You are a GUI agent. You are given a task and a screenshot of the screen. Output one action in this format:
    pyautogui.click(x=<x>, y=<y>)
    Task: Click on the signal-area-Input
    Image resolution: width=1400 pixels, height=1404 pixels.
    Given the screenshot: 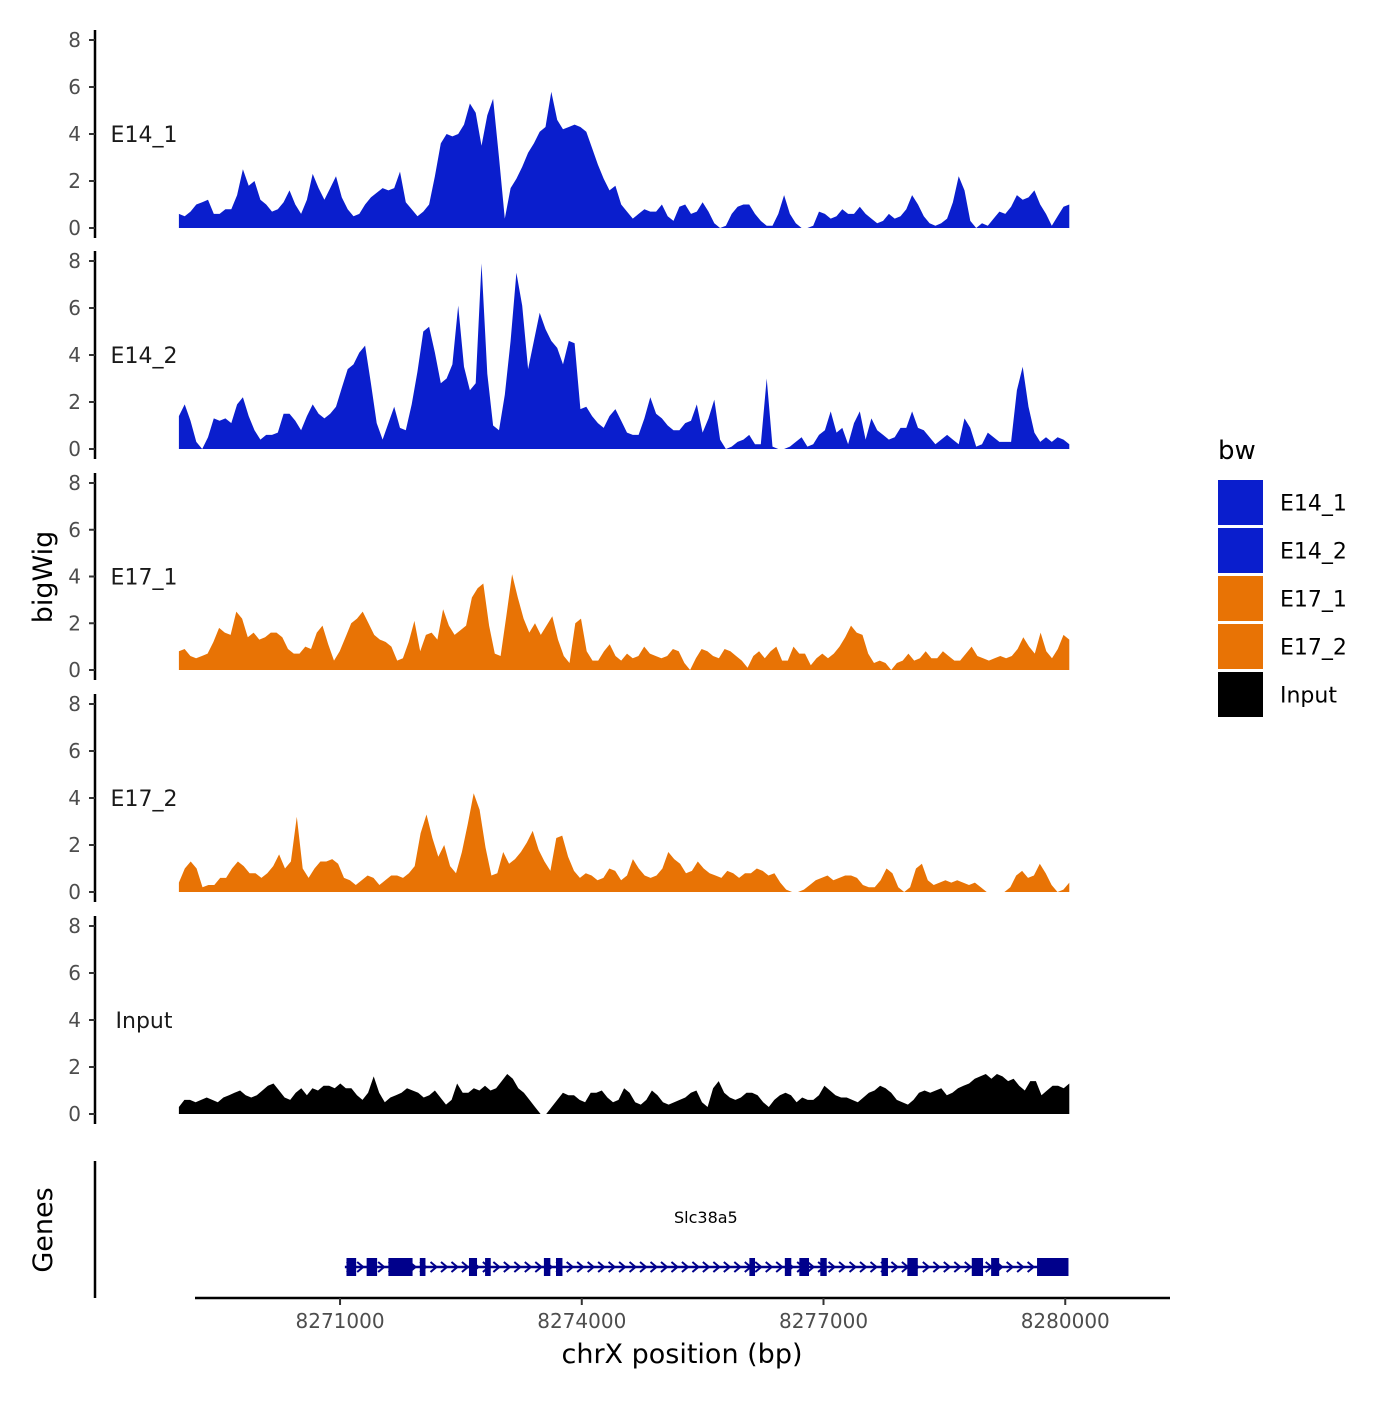 What is the action you would take?
    pyautogui.click(x=624, y=1094)
    